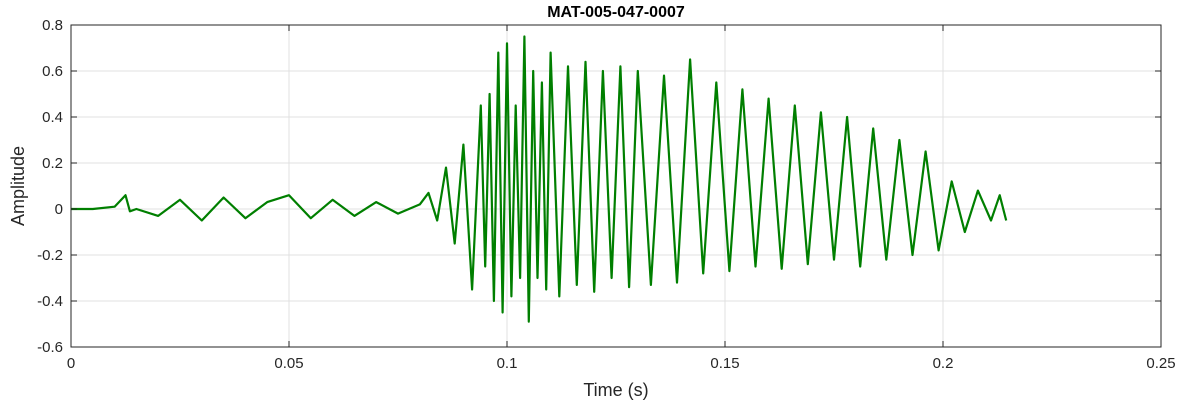  Describe the element at coordinates (621, 363) in the screenshot. I see `x-tick-labels: 0 0.05 0.1 0.15 0.2 0.25` at that location.